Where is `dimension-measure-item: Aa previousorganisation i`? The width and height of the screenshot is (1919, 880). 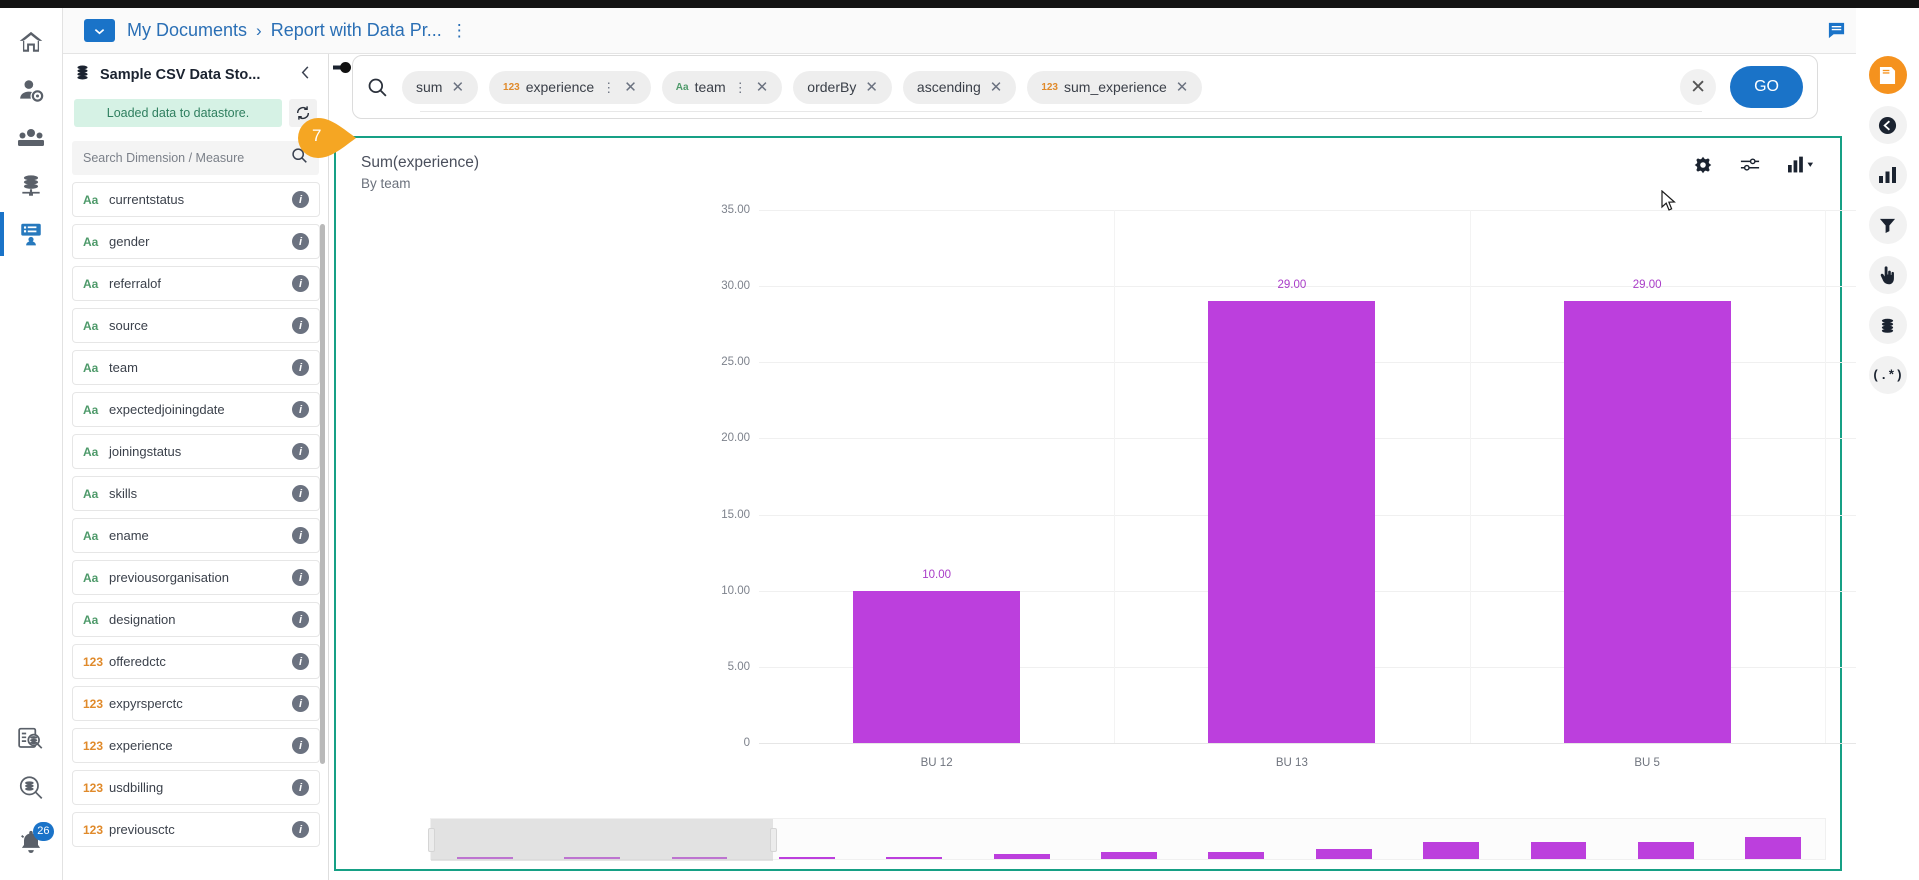
dimension-measure-item: Aa previousorganisation i is located at coordinates (196, 577).